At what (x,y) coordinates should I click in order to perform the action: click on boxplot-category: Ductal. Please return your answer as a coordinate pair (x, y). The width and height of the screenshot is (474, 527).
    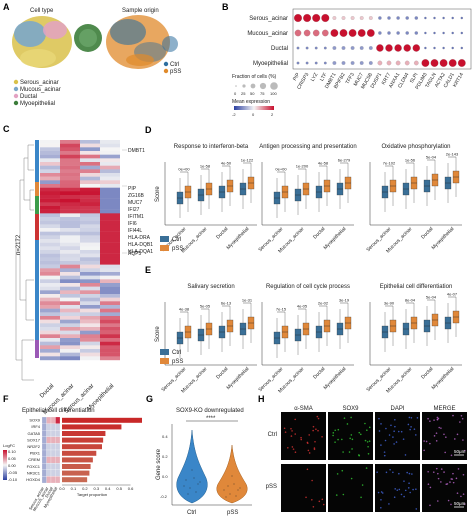
    Looking at the image, I should click on (319, 373).